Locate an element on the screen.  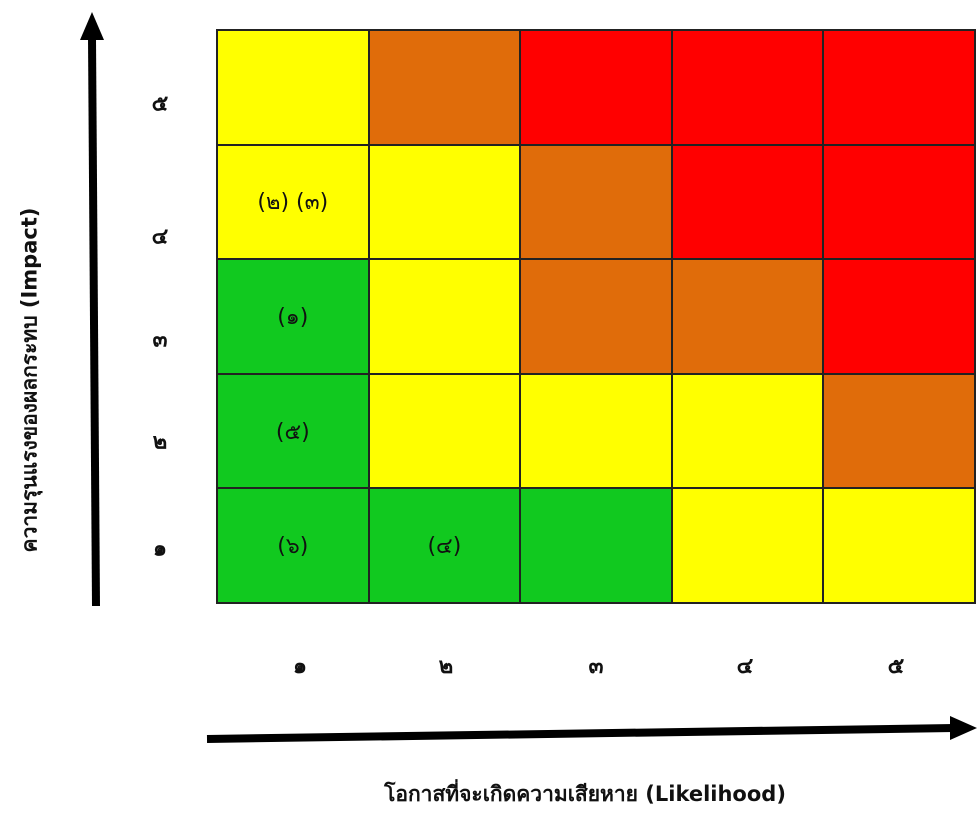
y-tick-label: ๓ is located at coordinates (160, 340).